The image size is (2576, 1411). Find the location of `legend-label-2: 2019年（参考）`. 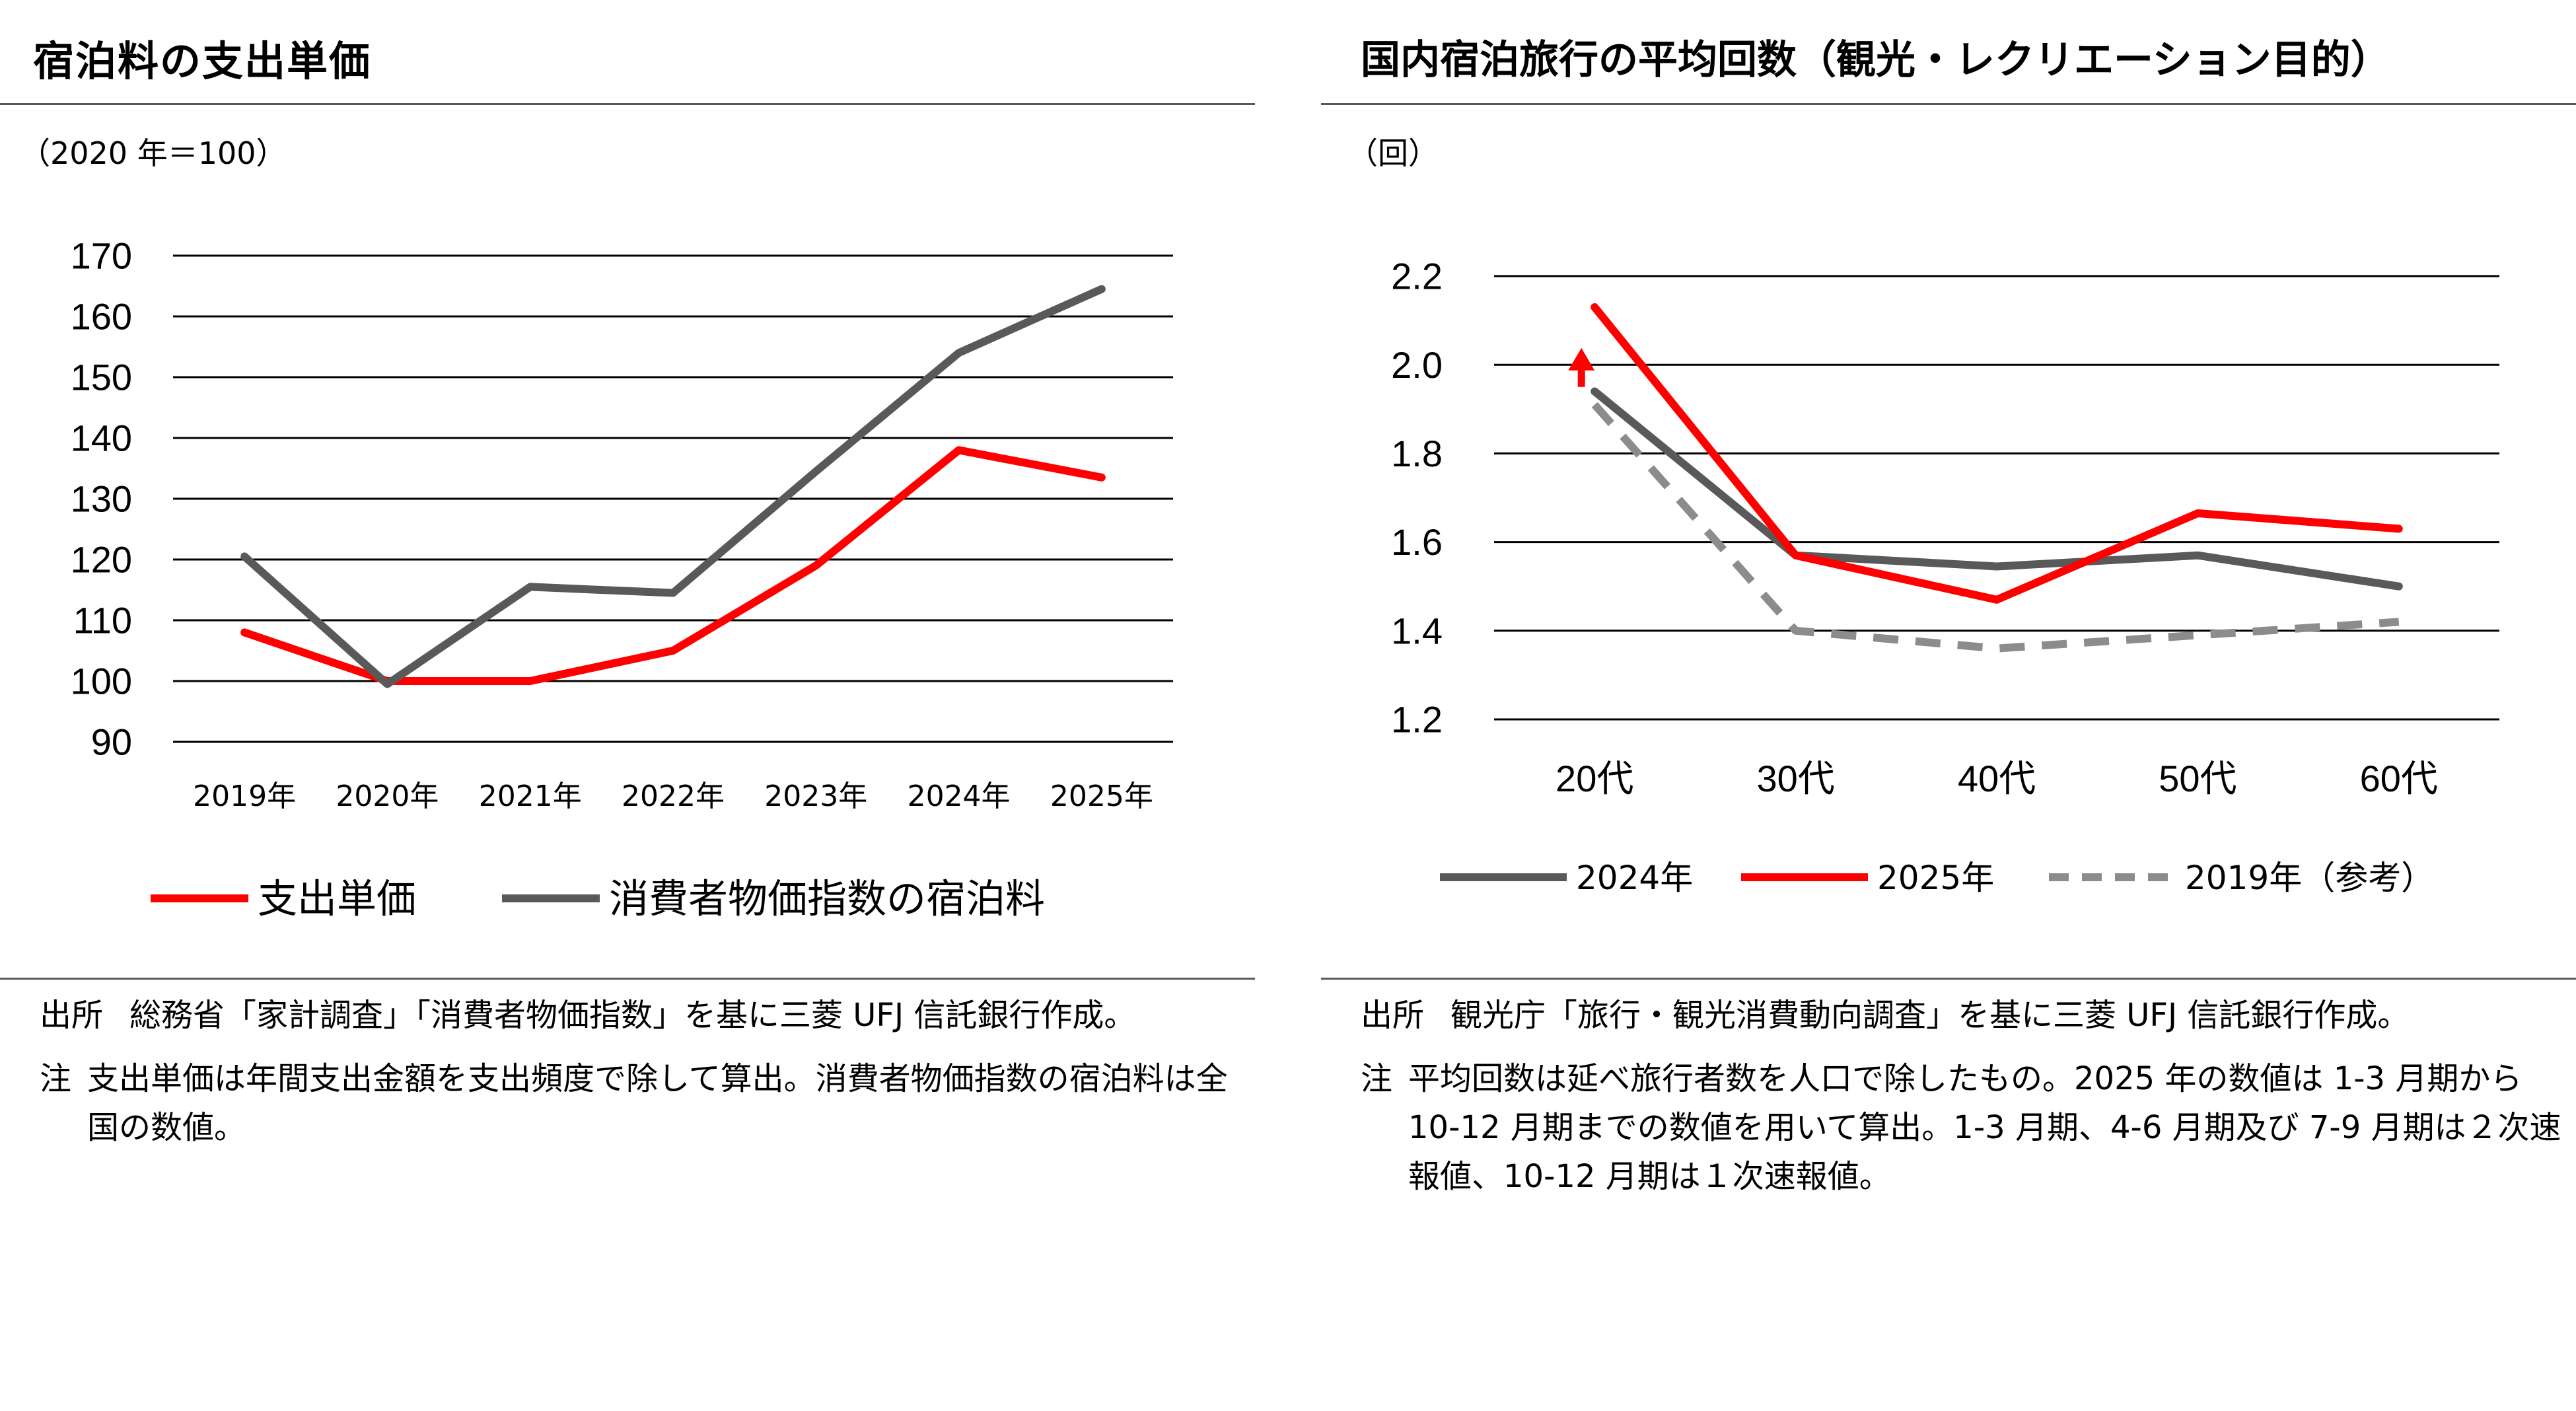

legend-label-2: 2019年（参考） is located at coordinates (2310, 878).